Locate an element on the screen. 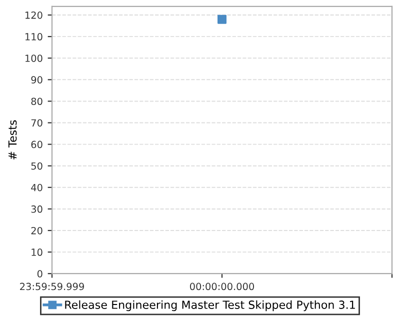 The height and width of the screenshot is (320, 400). y-tick-label: 30 is located at coordinates (36, 209).